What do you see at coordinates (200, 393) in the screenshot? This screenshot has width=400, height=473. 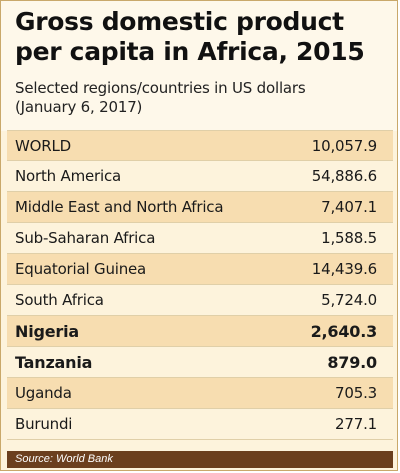 I see `table-row: Uganda 705.3` at bounding box center [200, 393].